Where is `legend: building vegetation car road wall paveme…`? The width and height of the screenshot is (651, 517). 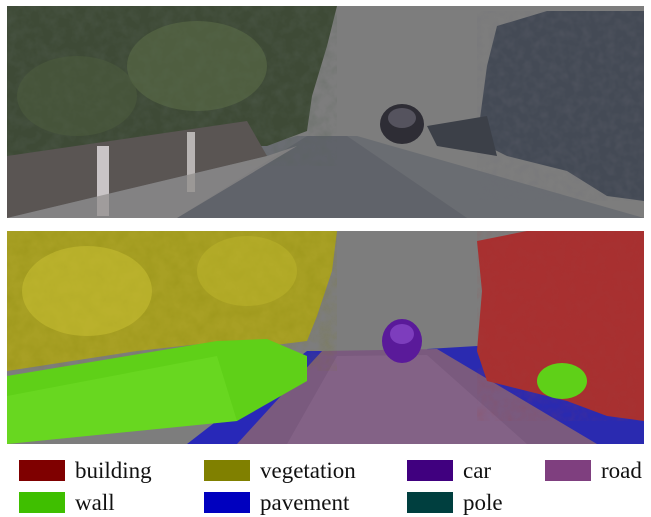
legend: building vegetation car road wall paveme… is located at coordinates (325, 484).